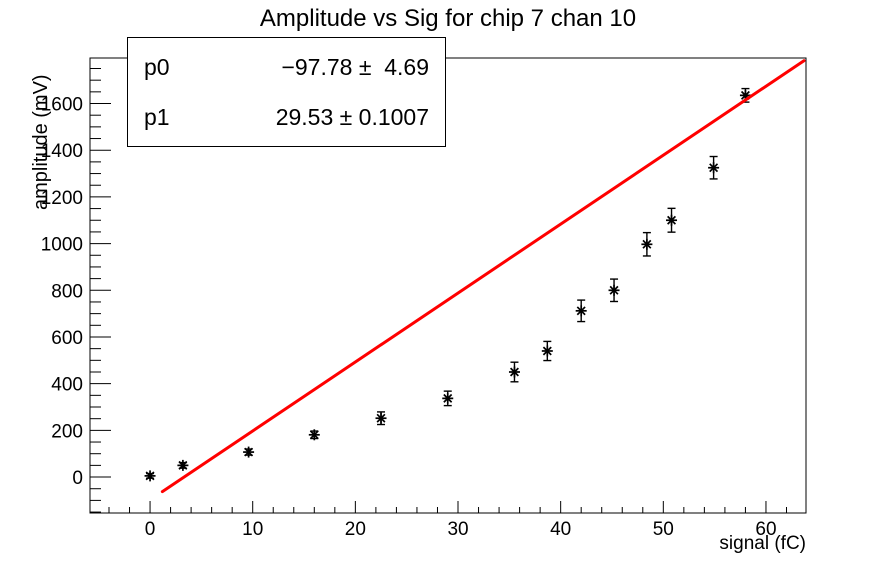 The image size is (896, 572). What do you see at coordinates (67, 291) in the screenshot?
I see `y-tick-label: 800` at bounding box center [67, 291].